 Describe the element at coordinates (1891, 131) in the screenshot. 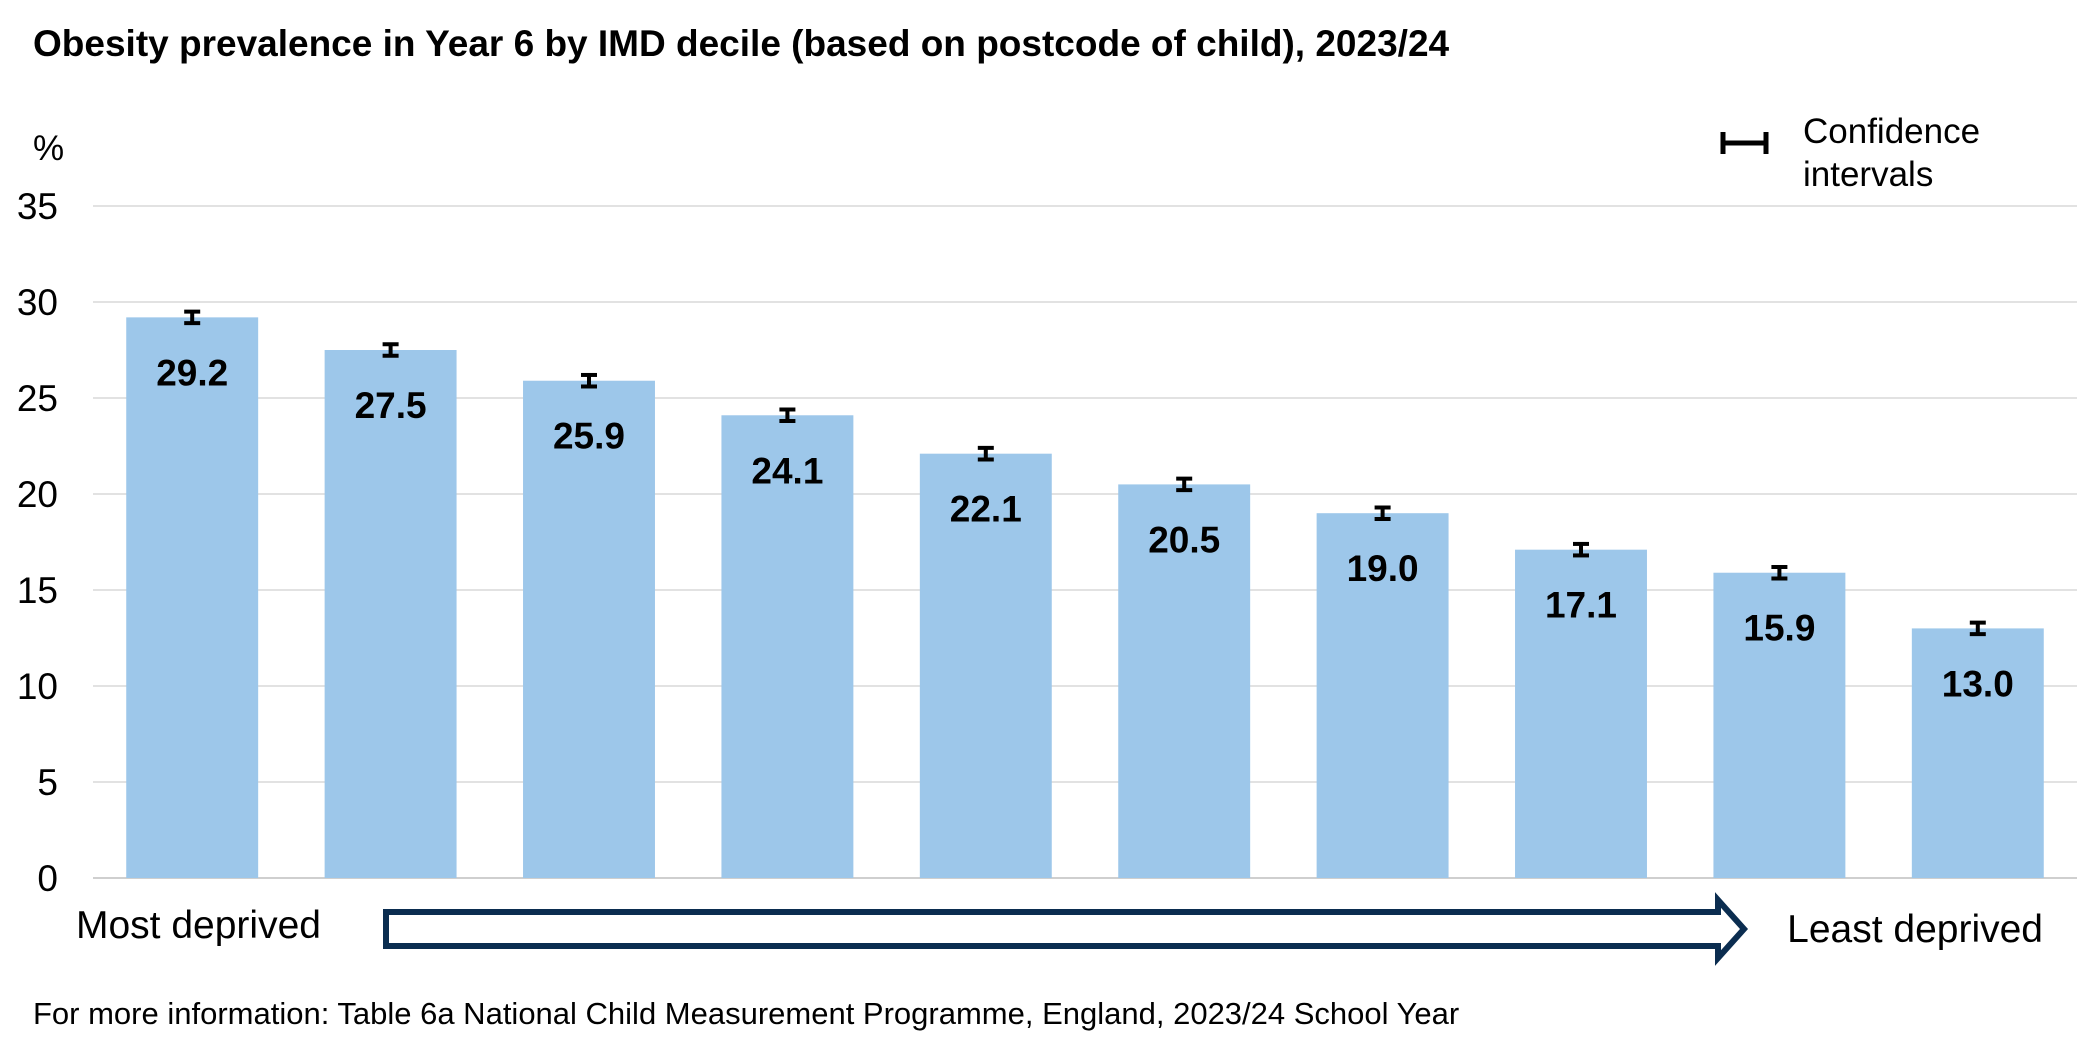

I see `legend-label-line1: Confidence` at that location.